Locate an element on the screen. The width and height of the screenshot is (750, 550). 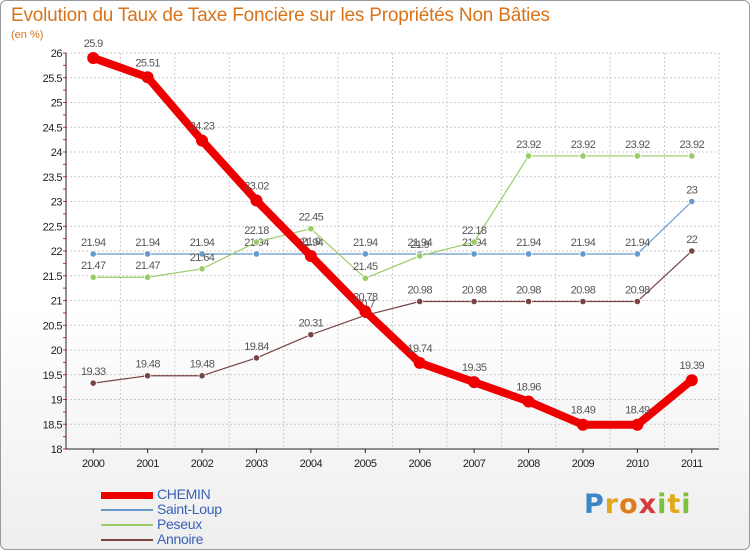
data-label-peseux: 21.47 is located at coordinates (147, 266).